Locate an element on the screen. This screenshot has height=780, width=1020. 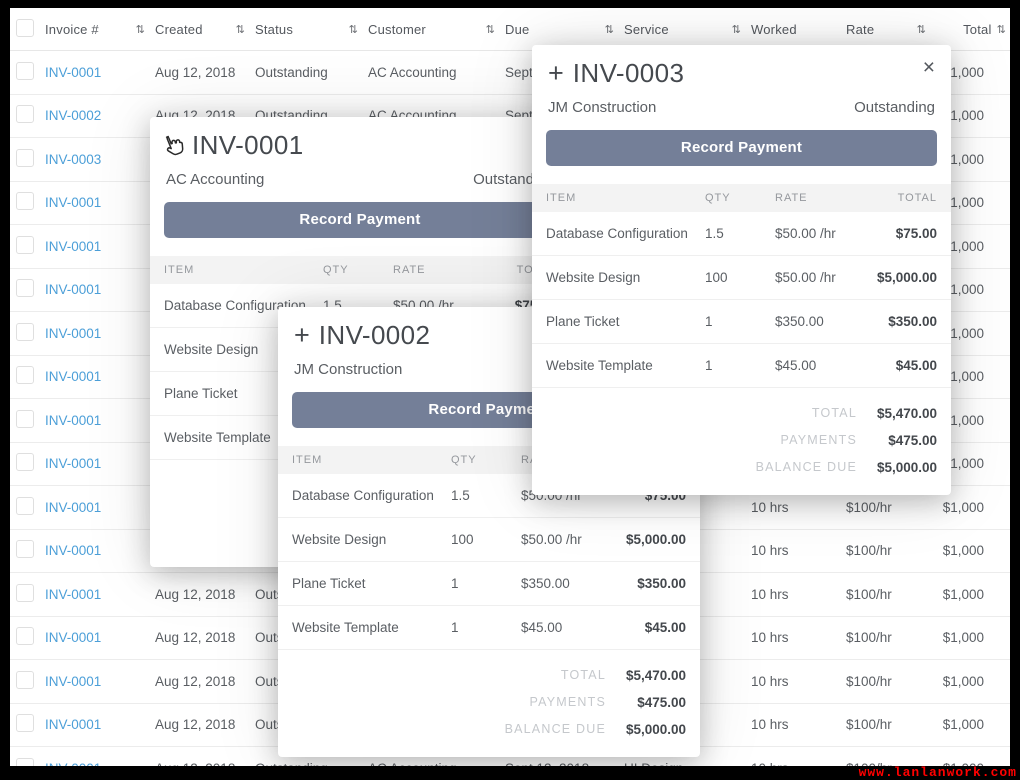
column-header: Worked is located at coordinates (798, 29).